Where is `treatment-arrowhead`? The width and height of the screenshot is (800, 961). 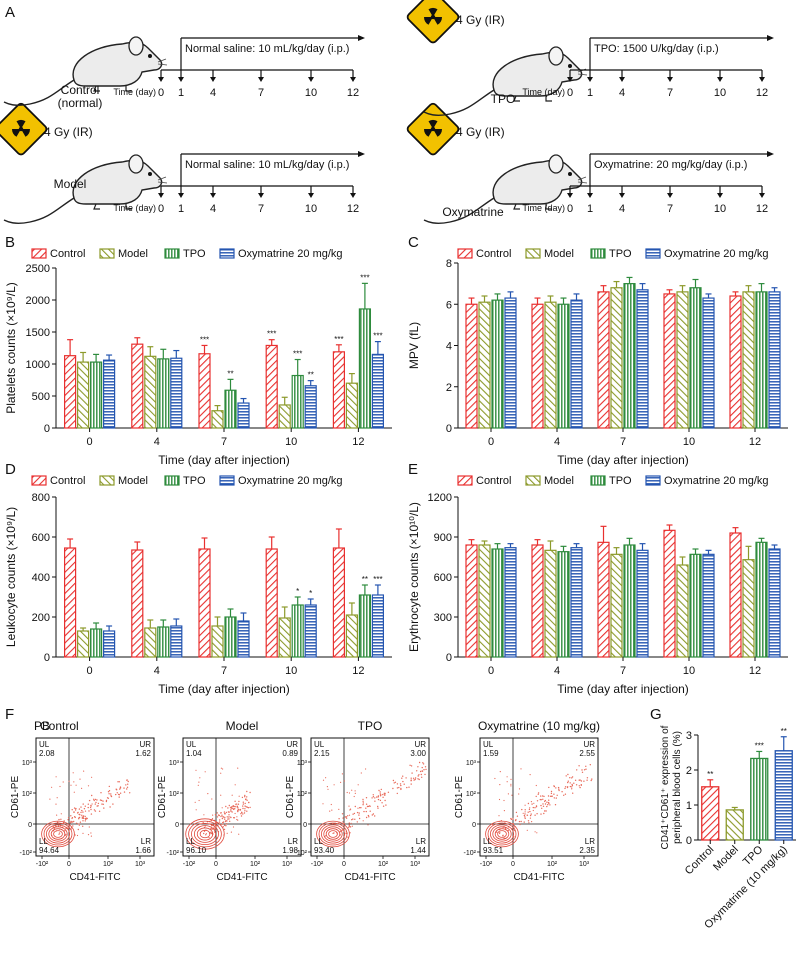
treatment-arrowhead is located at coordinates (361, 38).